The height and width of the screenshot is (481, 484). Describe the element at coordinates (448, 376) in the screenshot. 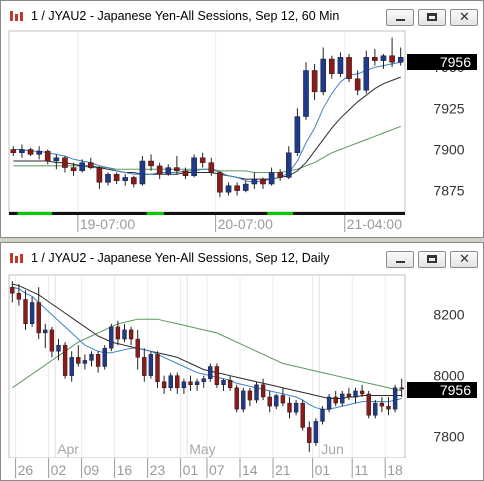

I see `y-tick-label: 8000` at that location.